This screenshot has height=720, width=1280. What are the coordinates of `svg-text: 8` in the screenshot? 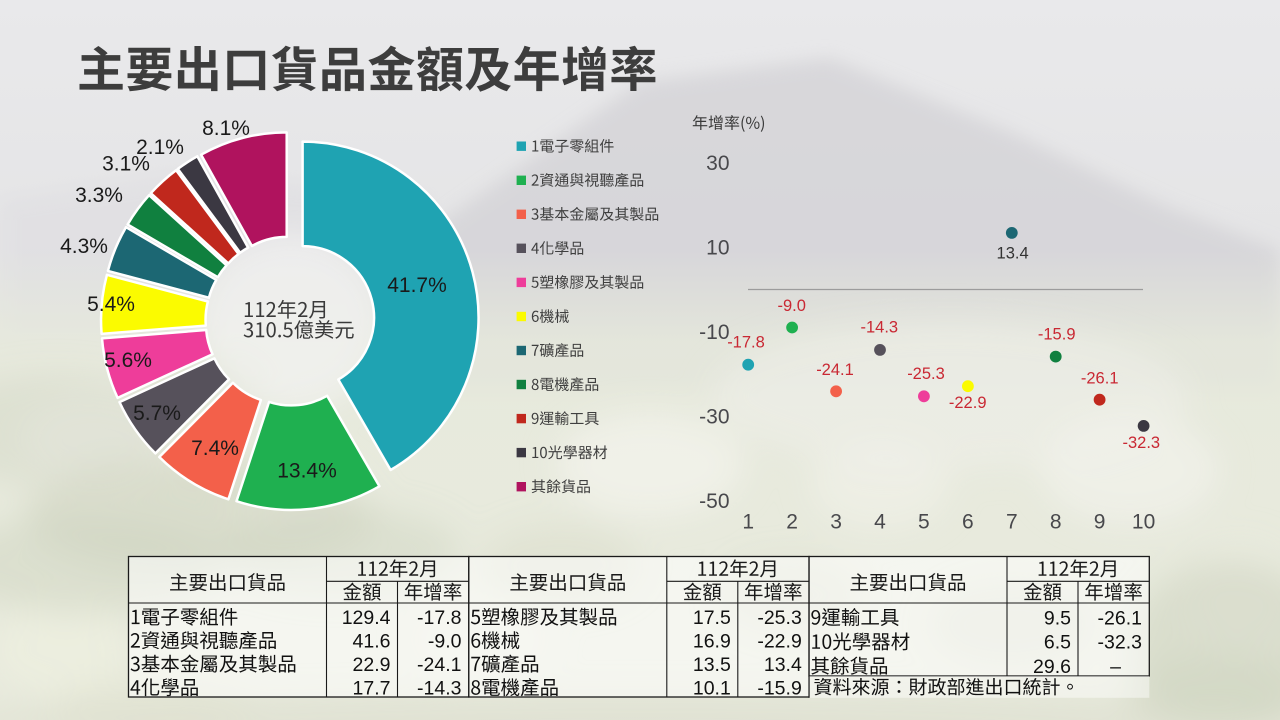 It's located at (1056, 521).